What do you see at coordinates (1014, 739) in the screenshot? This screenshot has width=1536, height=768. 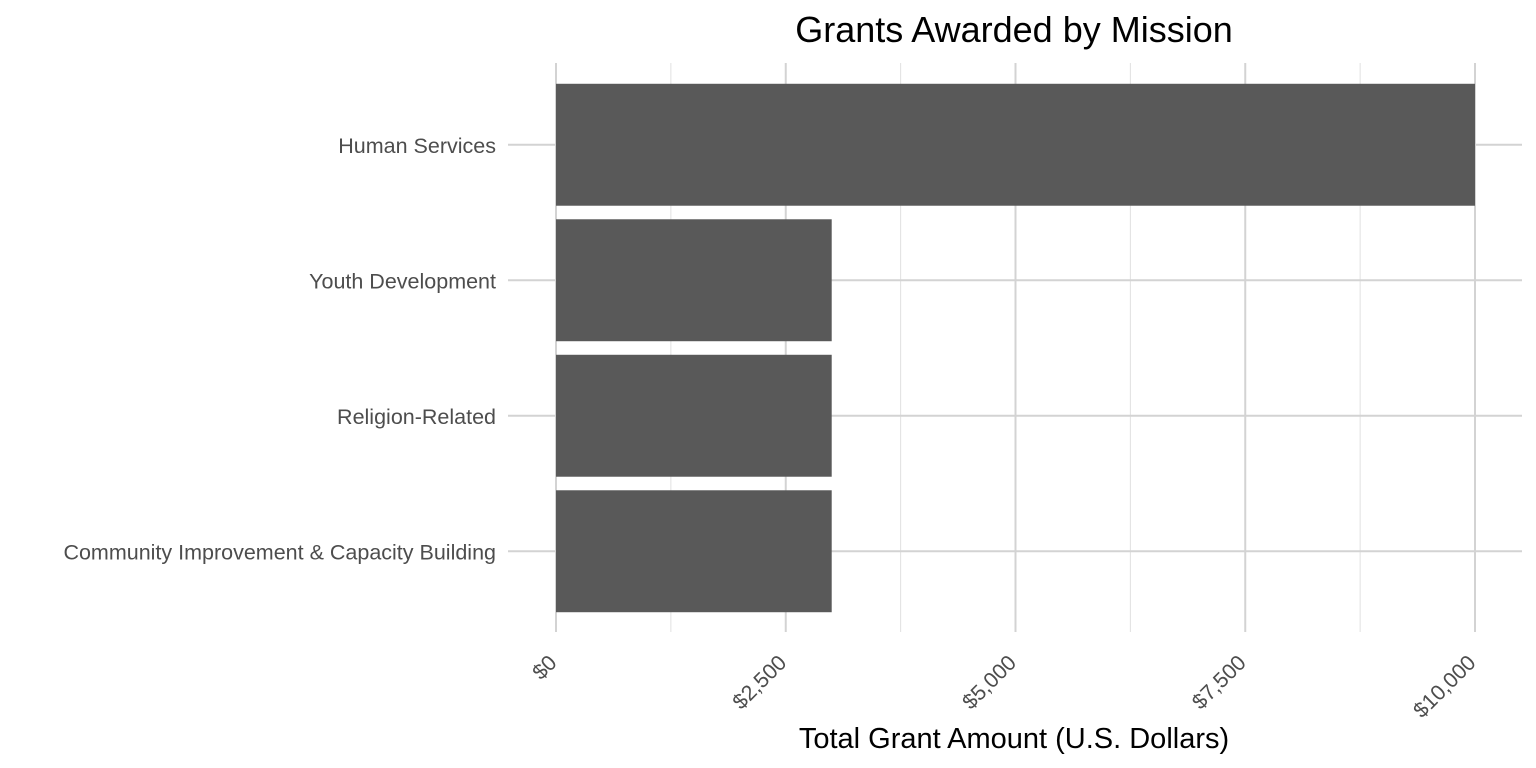 I see `x-axis-title: Total Grant Amount (U.S. Dollars)` at bounding box center [1014, 739].